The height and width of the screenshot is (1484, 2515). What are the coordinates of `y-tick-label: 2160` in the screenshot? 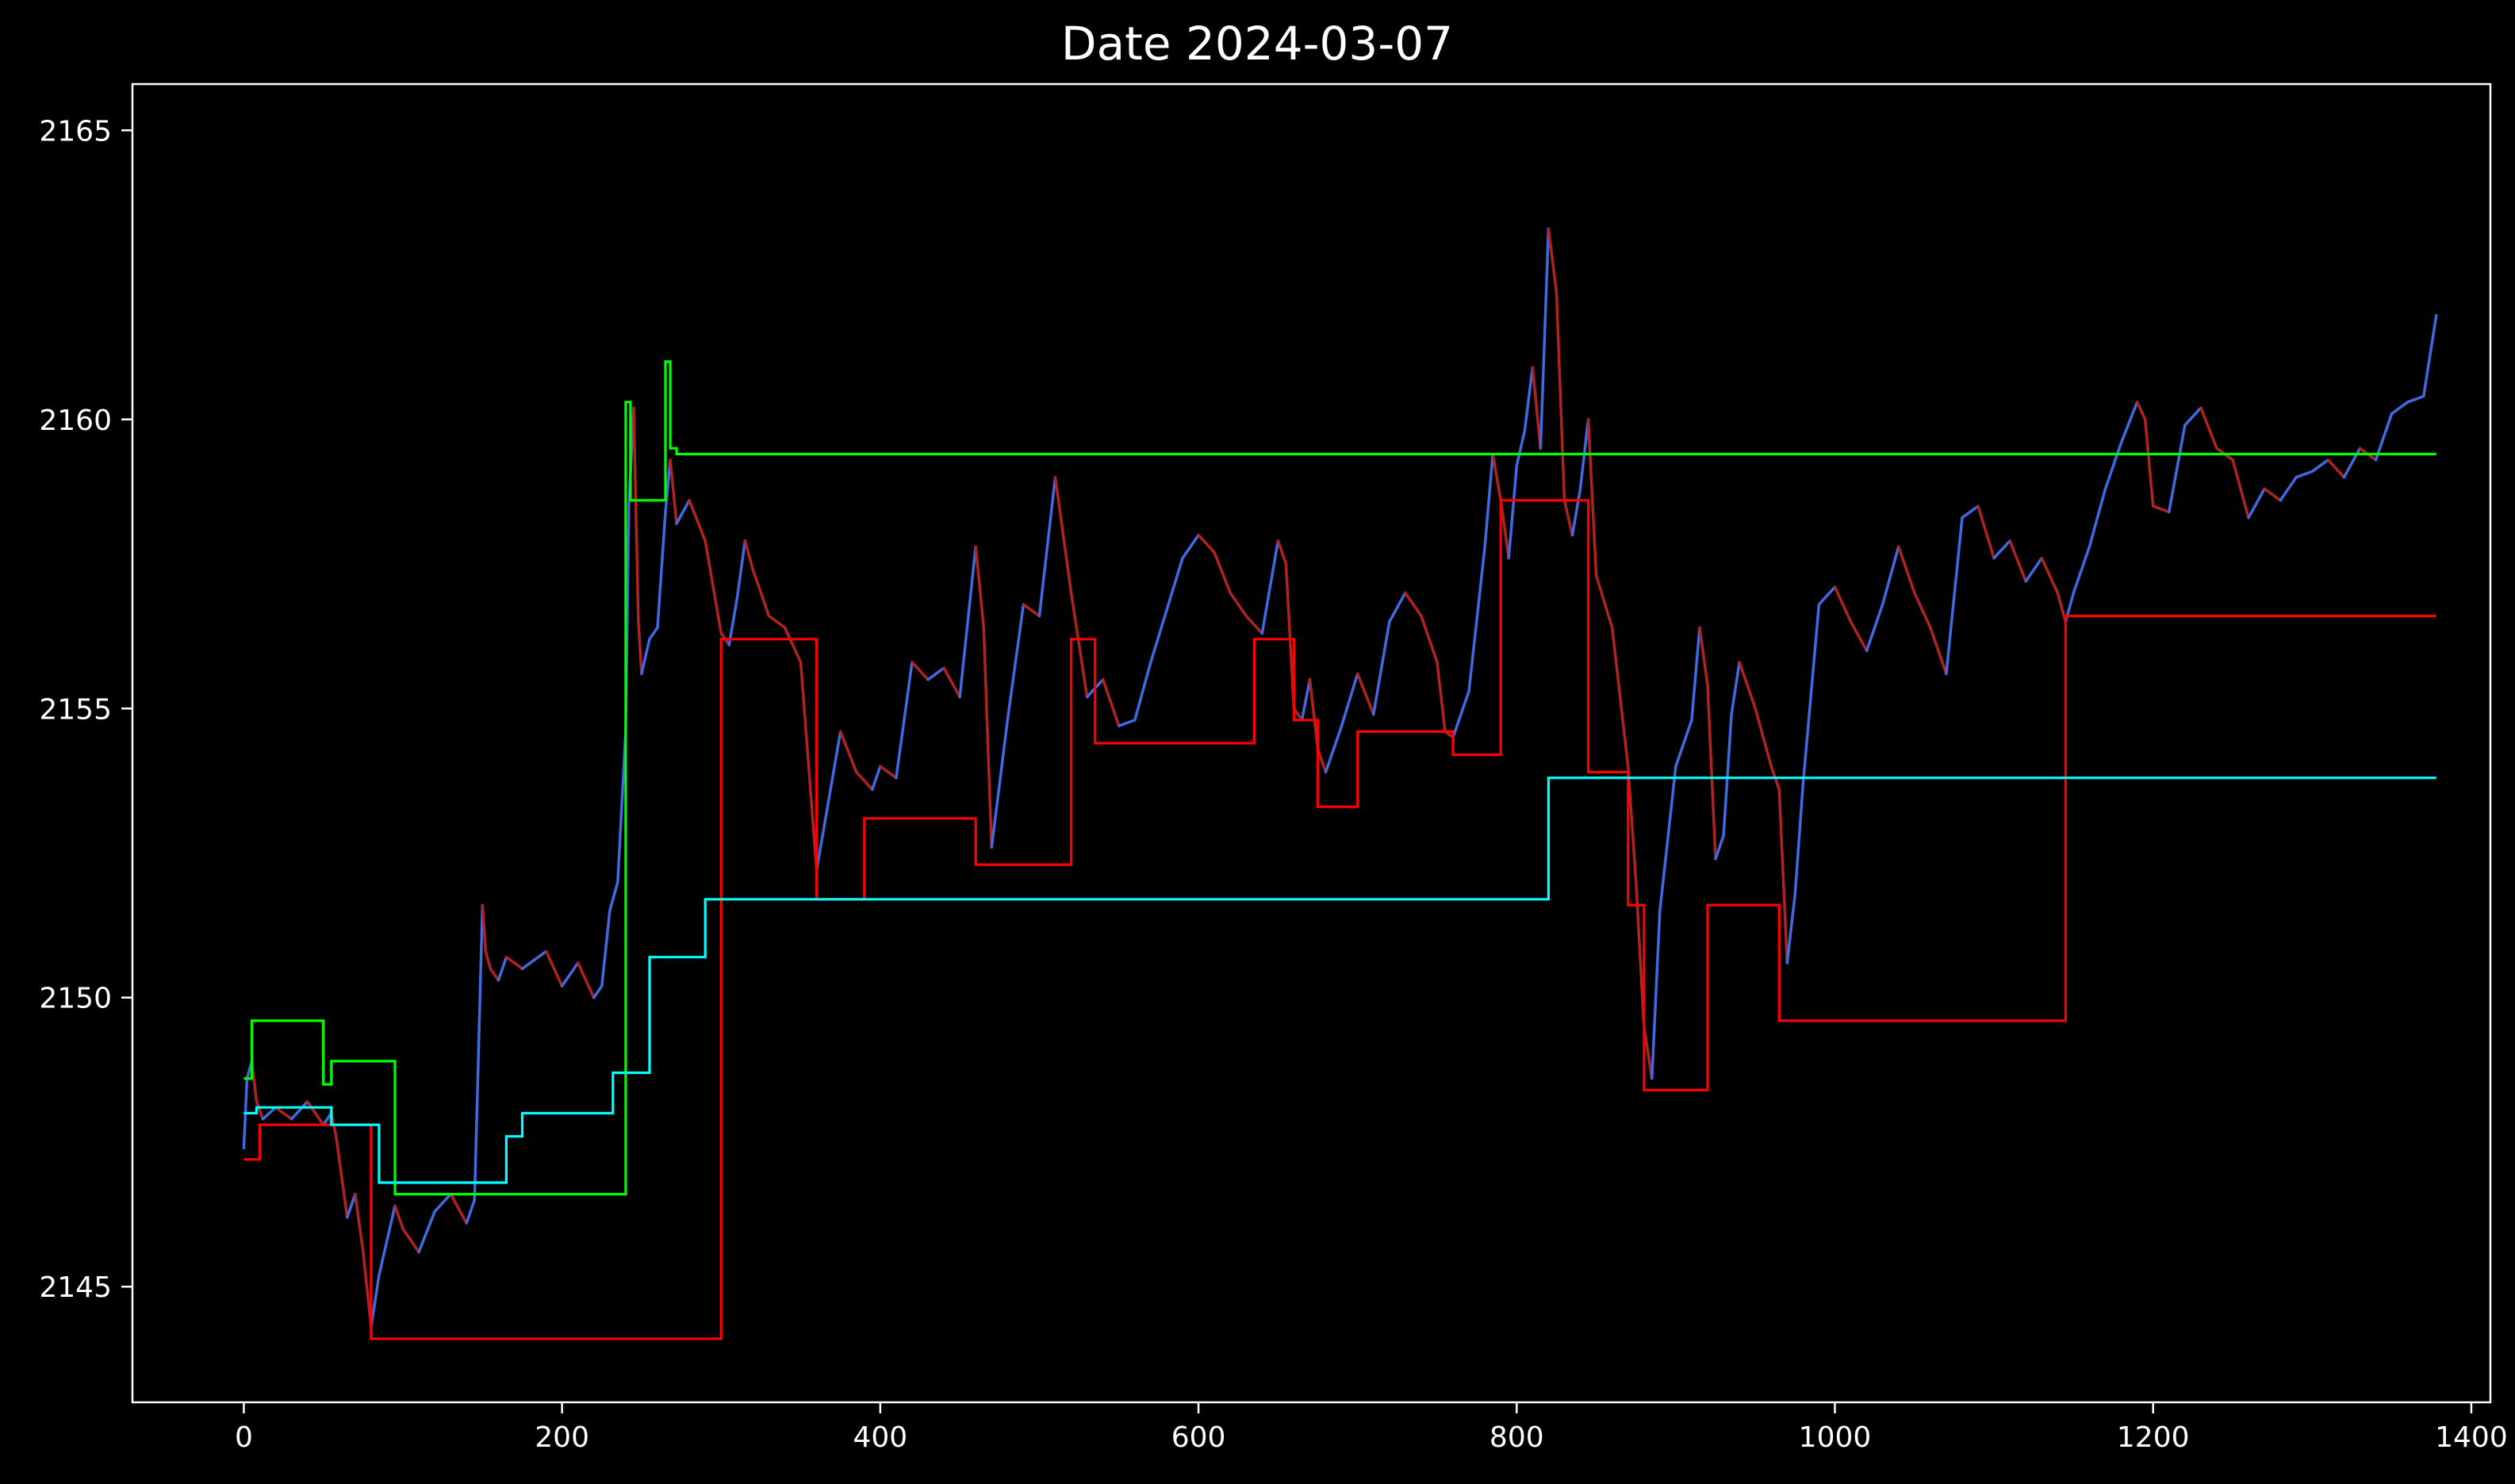 It's located at (75, 421).